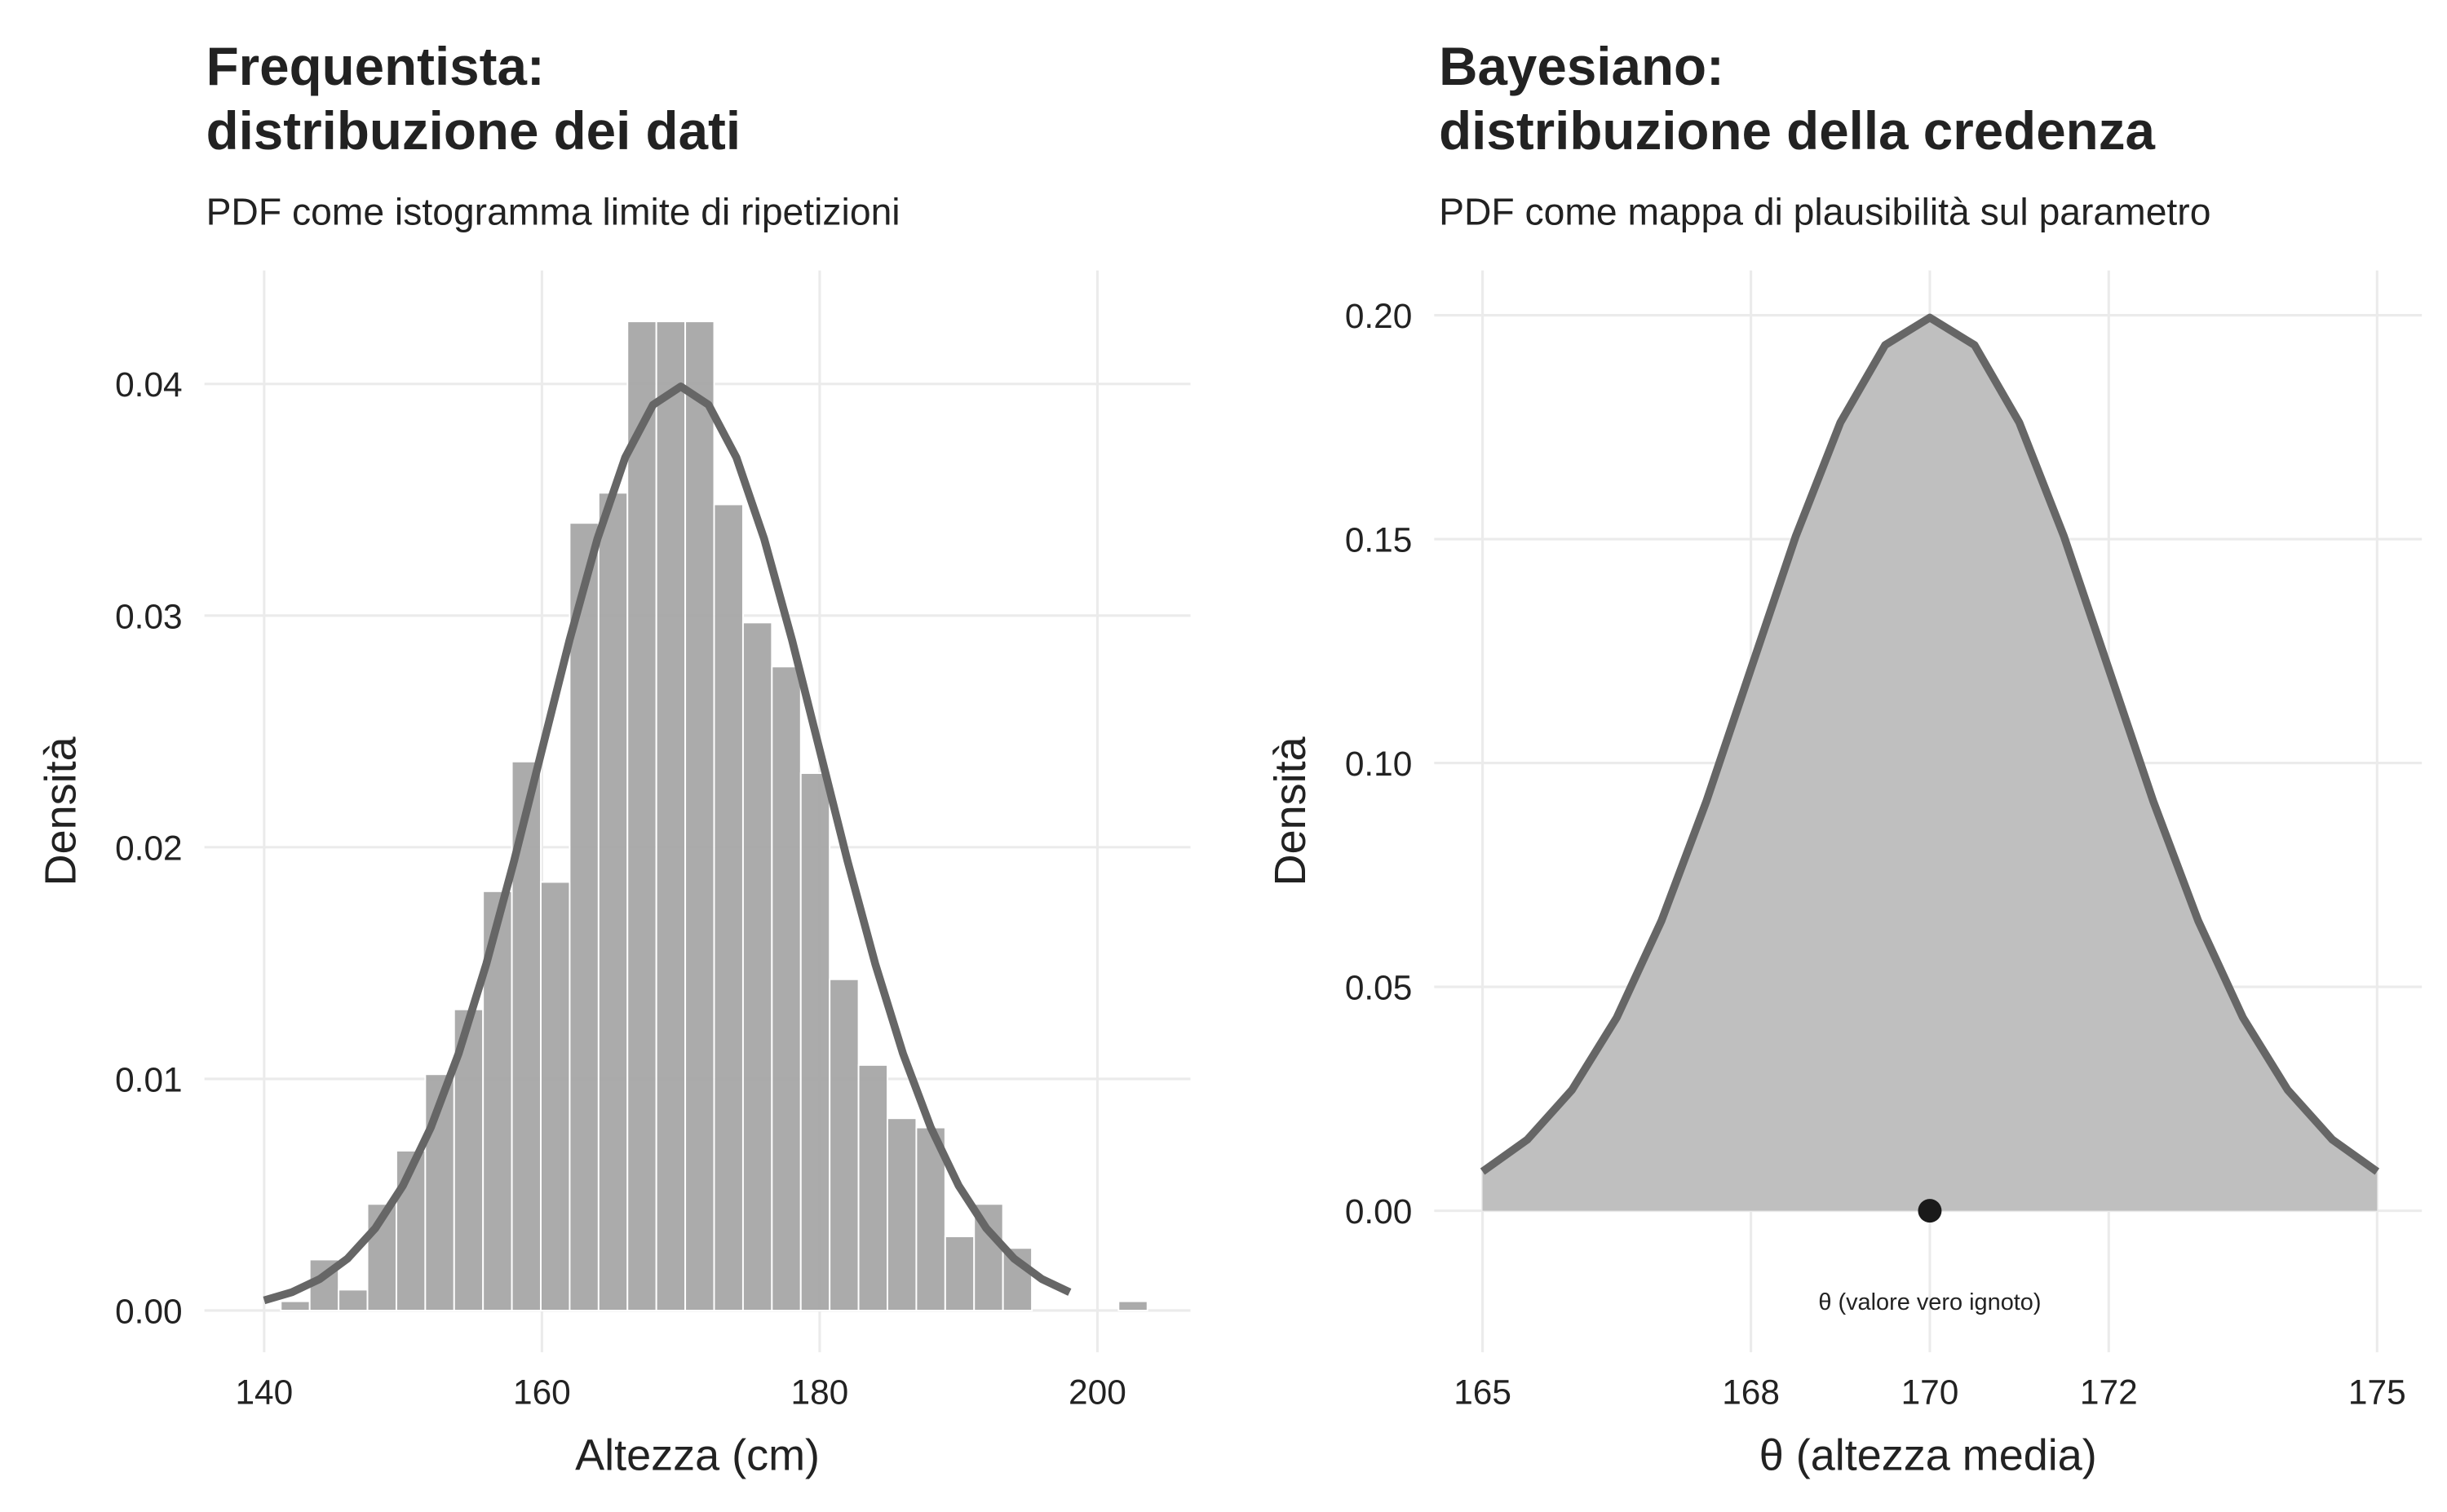 This screenshot has width=2447, height=1512. Describe the element at coordinates (264, 1393) in the screenshot. I see `x-tick-label: 140` at that location.